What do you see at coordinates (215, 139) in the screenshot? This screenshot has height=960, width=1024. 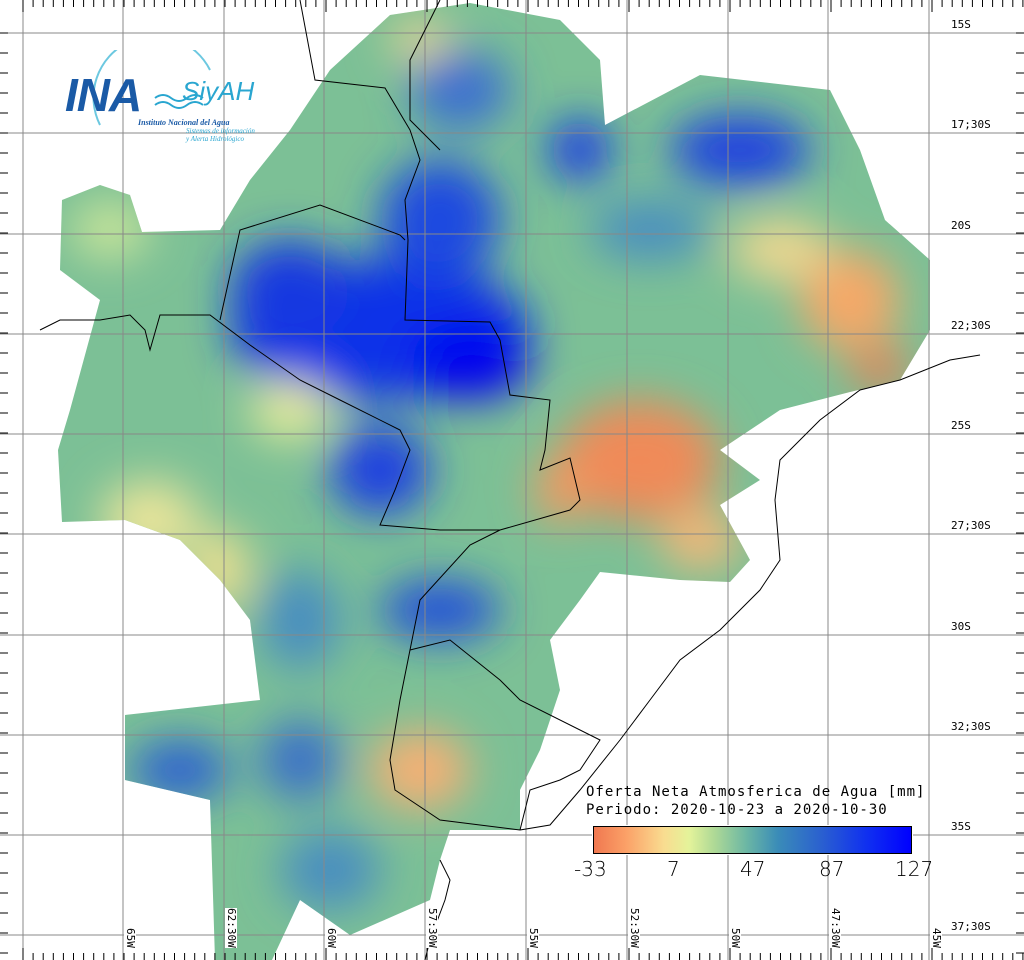 I see `logo-system-line2: y Alerta Hidrológico` at bounding box center [215, 139].